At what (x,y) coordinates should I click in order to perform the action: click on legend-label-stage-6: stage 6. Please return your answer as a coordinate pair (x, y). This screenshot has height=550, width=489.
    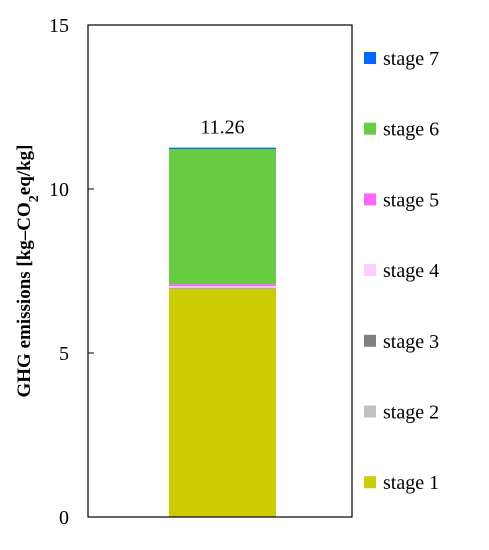
    Looking at the image, I should click on (411, 130).